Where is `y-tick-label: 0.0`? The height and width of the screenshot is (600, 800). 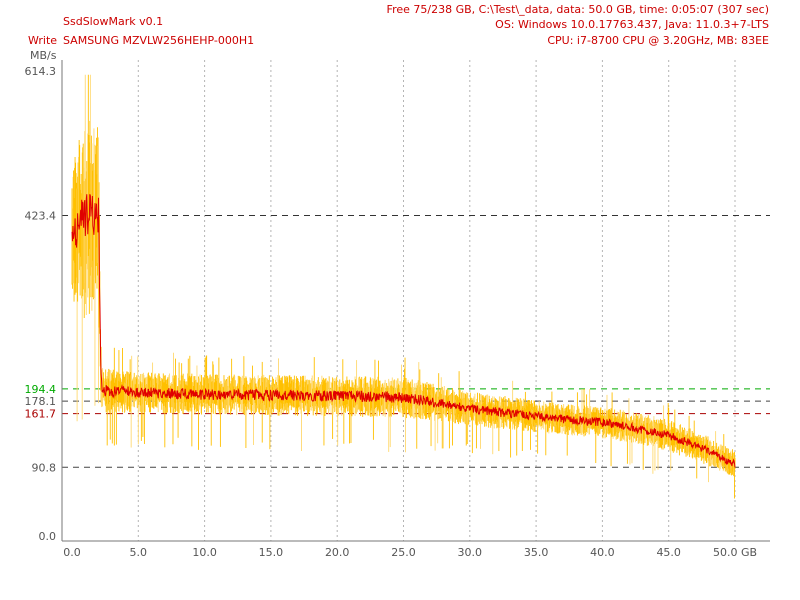 y-tick-label: 0.0 is located at coordinates (48, 536).